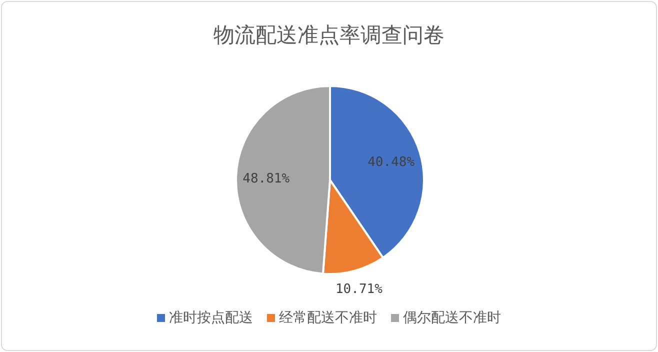 Image resolution: width=658 pixels, height=352 pixels. Describe the element at coordinates (329, 35) in the screenshot. I see `chart-title: 物流配送准点率调查问卷` at that location.